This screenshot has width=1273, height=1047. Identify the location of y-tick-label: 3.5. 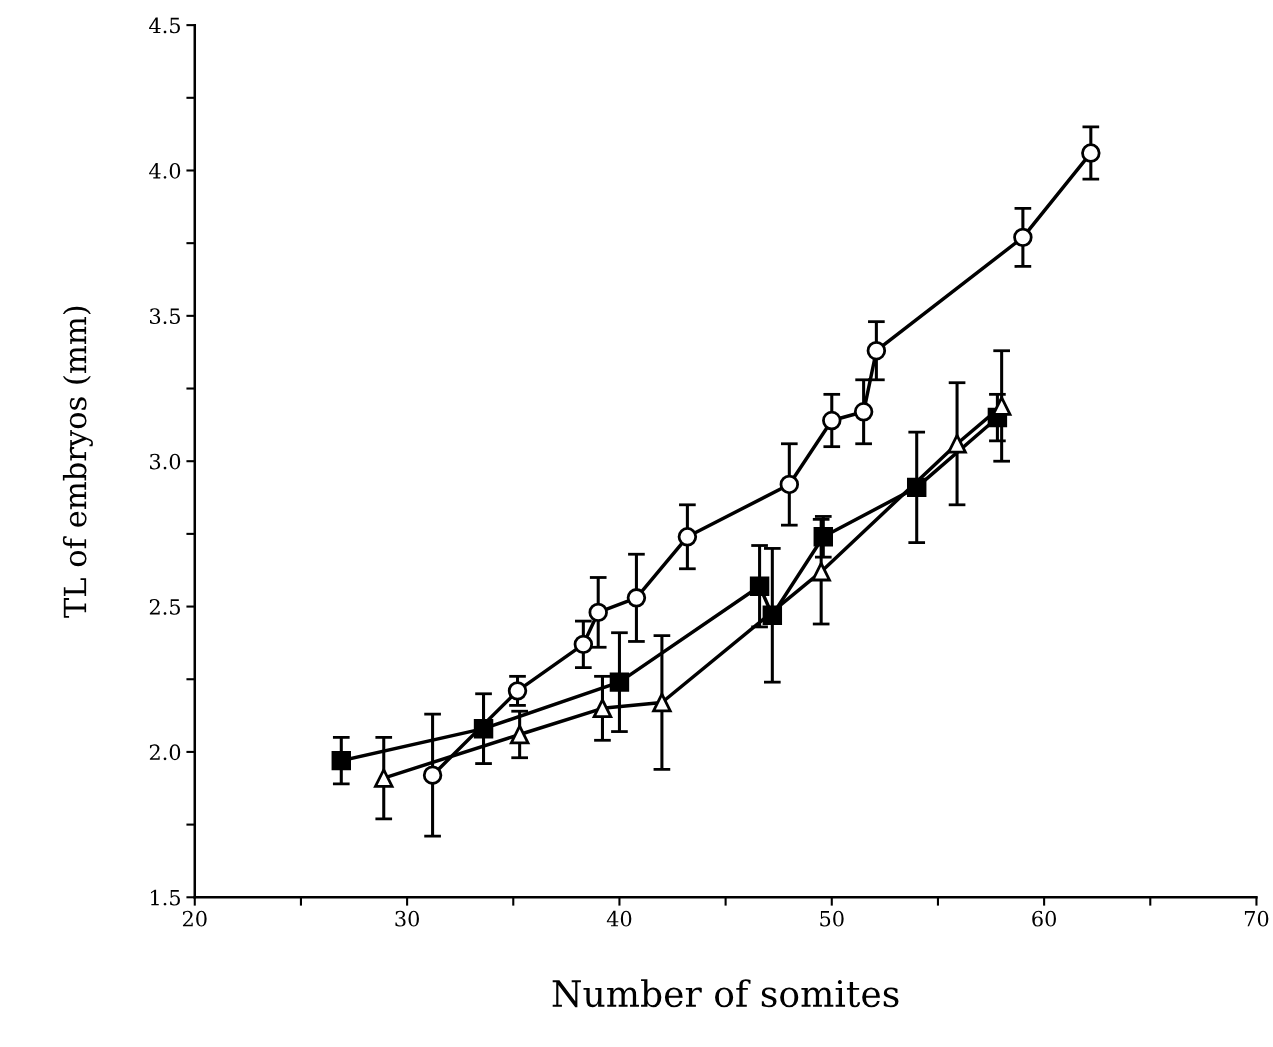
(165, 316).